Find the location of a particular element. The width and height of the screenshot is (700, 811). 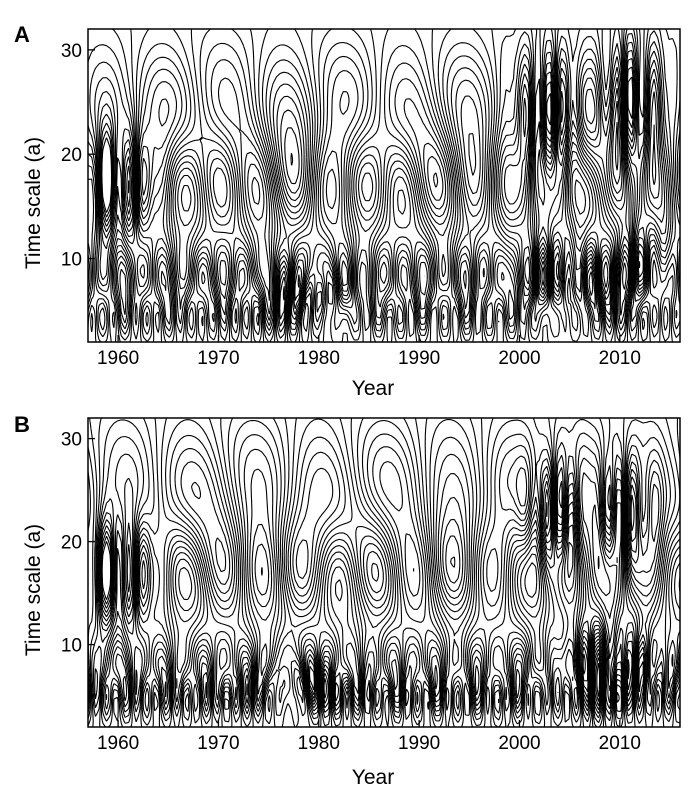

panel-a-letter: A is located at coordinates (22, 34).